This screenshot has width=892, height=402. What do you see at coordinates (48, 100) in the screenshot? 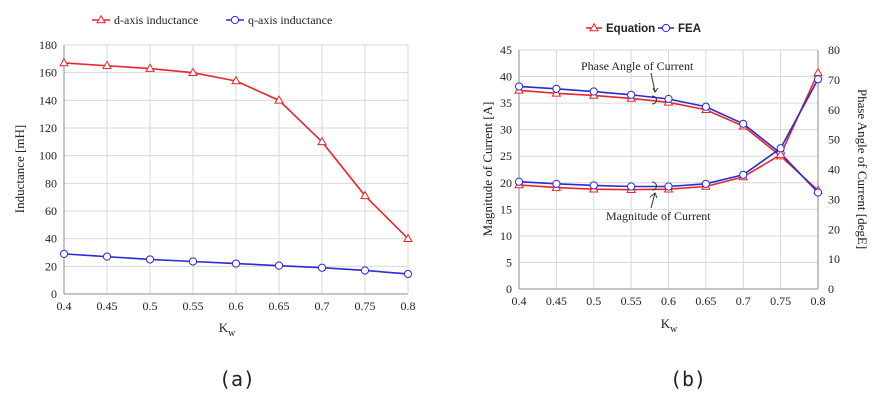
I see `y-tick-label: 140` at bounding box center [48, 100].